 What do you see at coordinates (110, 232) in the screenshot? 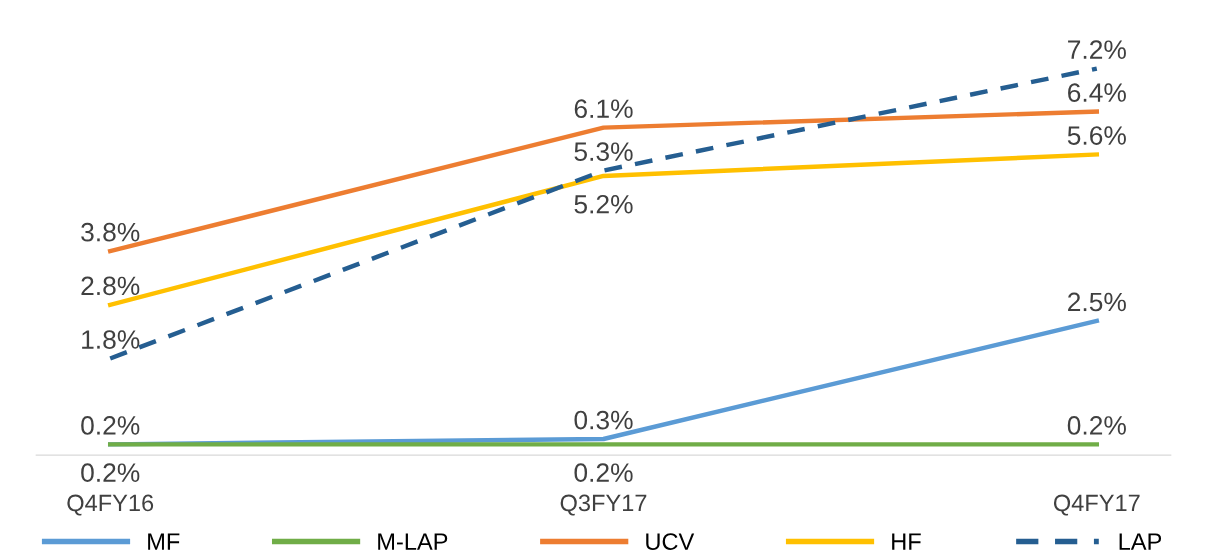
I see `data-label: 3.8%` at bounding box center [110, 232].